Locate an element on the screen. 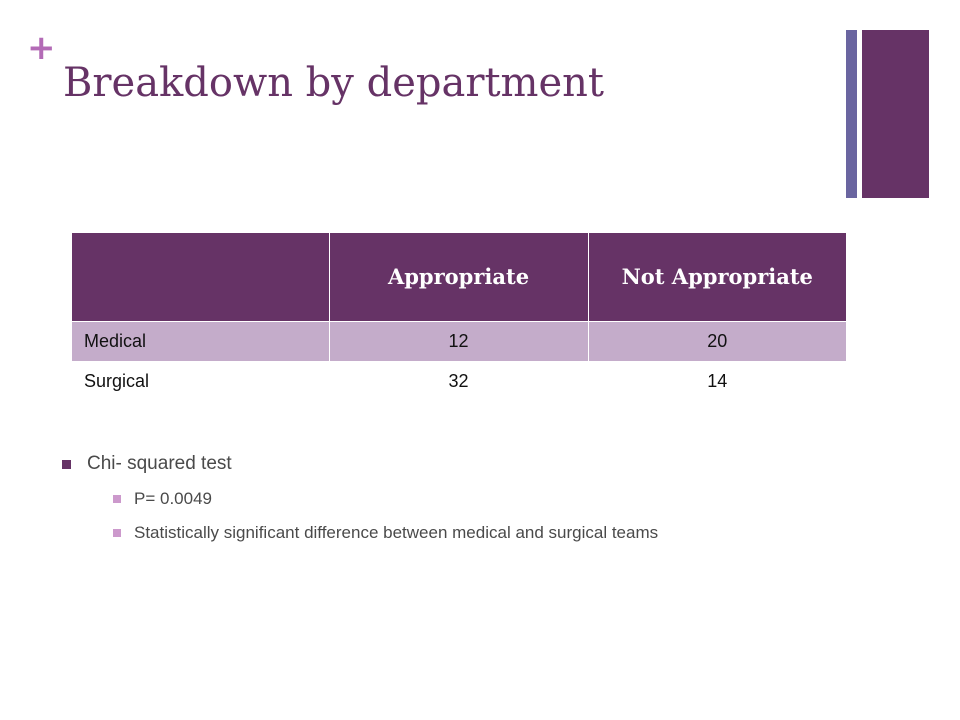  cell-medical-not-appropriate: 20 is located at coordinates (717, 340).